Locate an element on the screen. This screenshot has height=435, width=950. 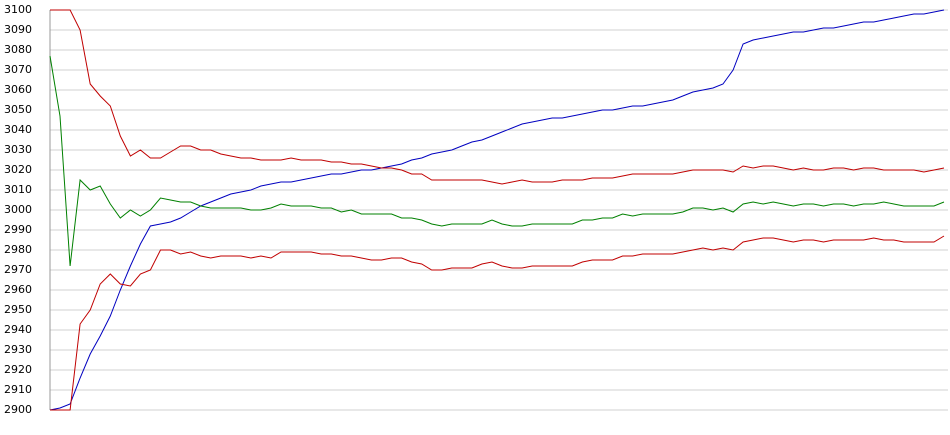
y-tick-label: 3020 is located at coordinates (18, 169).